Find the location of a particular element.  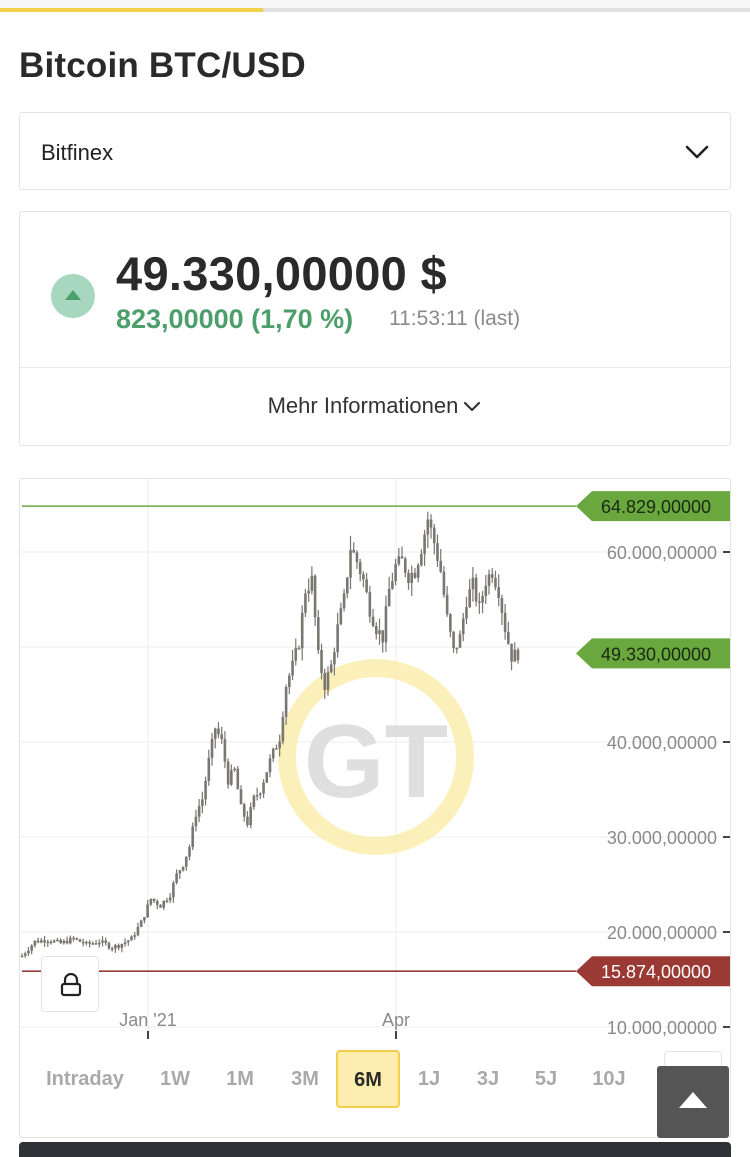

range-button-1m: 1M is located at coordinates (240, 1079).